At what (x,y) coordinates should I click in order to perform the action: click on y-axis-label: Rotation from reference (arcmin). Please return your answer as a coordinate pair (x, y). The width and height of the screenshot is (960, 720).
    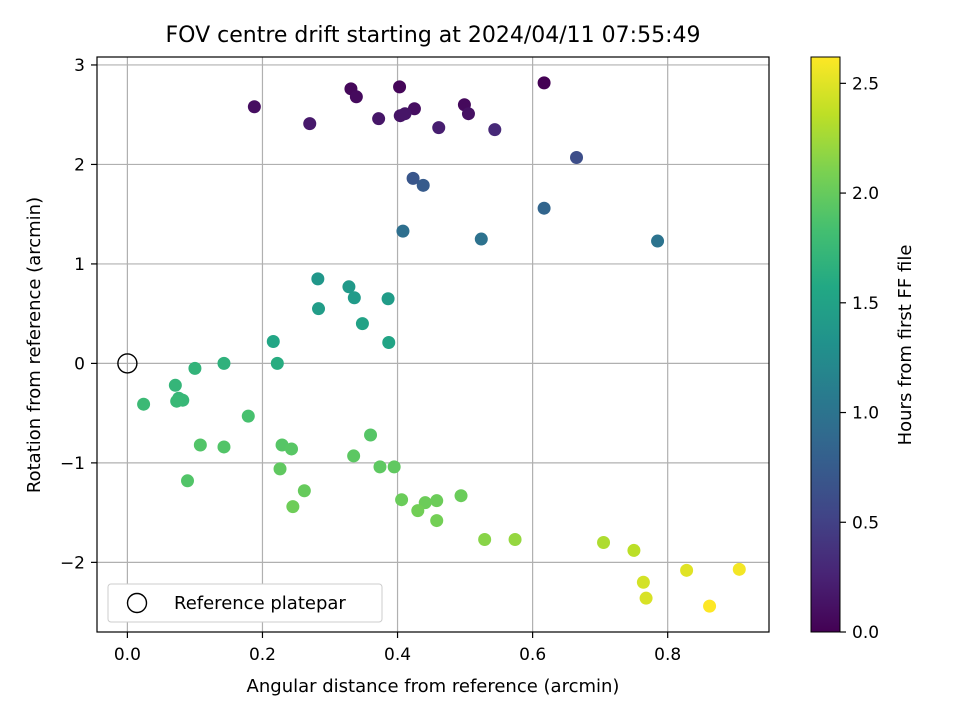
    Looking at the image, I should click on (34, 345).